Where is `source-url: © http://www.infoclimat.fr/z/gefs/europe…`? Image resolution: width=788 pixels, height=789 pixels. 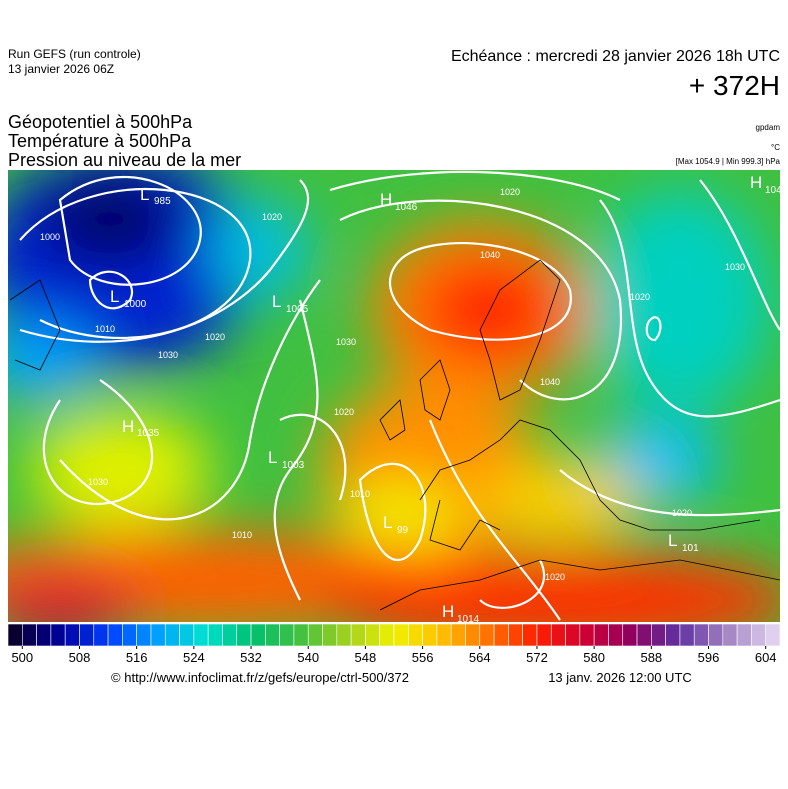
source-url: © http://www.infoclimat.fr/z/gefs/europe… is located at coordinates (260, 677).